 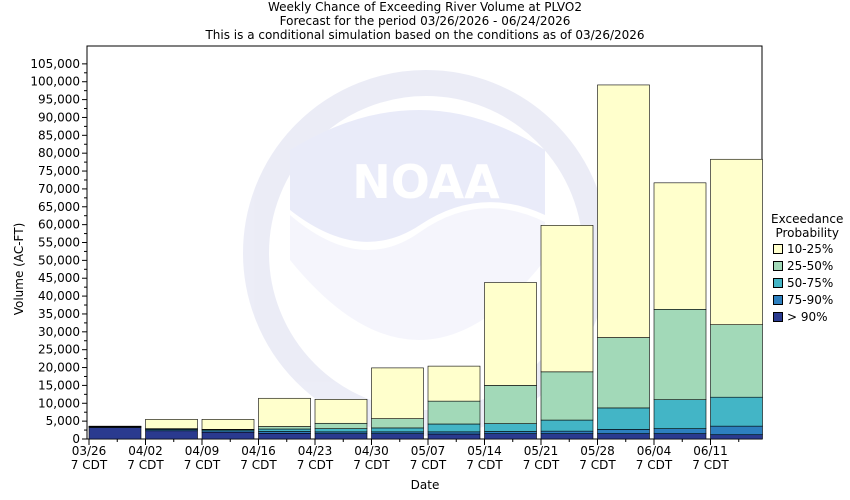 What do you see at coordinates (807, 219) in the screenshot?
I see `legend-title-1: Exceedance` at bounding box center [807, 219].